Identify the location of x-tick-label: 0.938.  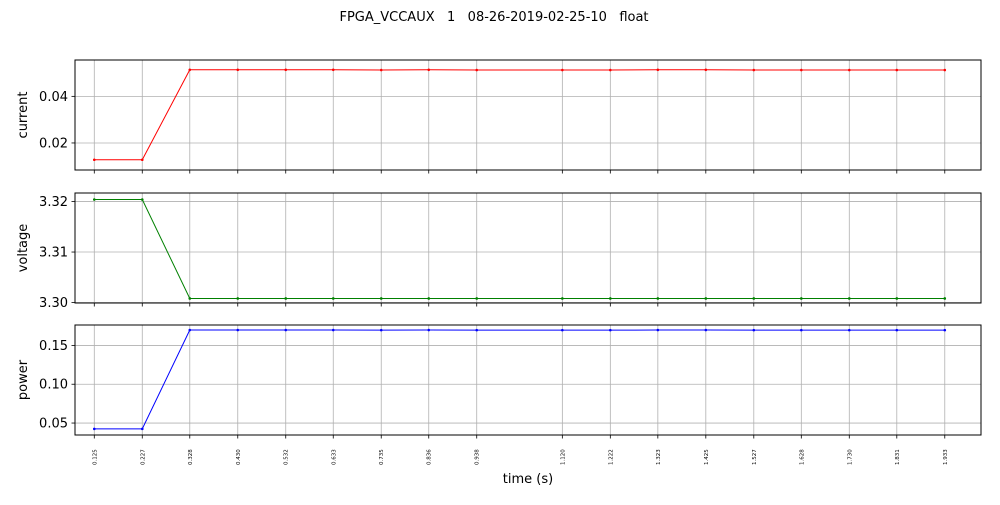
(478, 457).